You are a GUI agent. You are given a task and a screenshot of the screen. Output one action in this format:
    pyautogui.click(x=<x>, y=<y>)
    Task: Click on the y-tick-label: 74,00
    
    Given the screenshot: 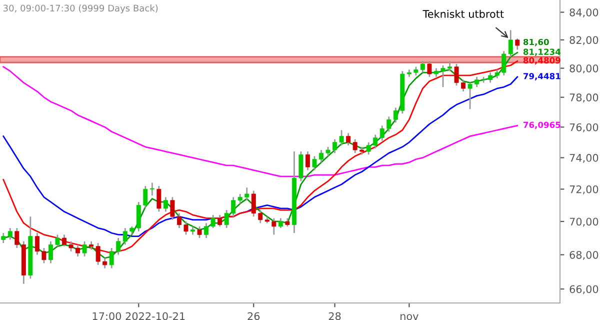 What is the action you would take?
    pyautogui.click(x=584, y=158)
    